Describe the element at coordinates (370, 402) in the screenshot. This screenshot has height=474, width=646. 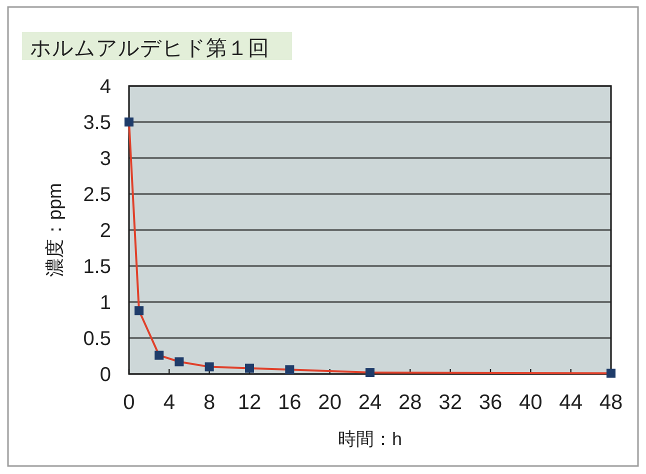
I see `x-tick-label: 24` at that location.